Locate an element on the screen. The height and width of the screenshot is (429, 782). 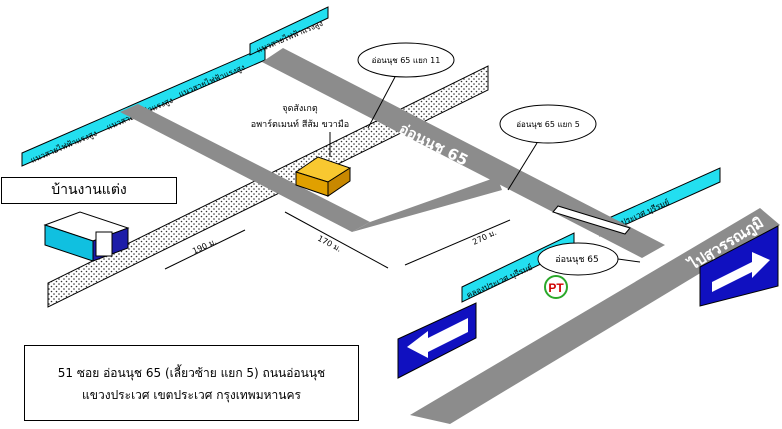
callout-right is located at coordinates (548, 124).